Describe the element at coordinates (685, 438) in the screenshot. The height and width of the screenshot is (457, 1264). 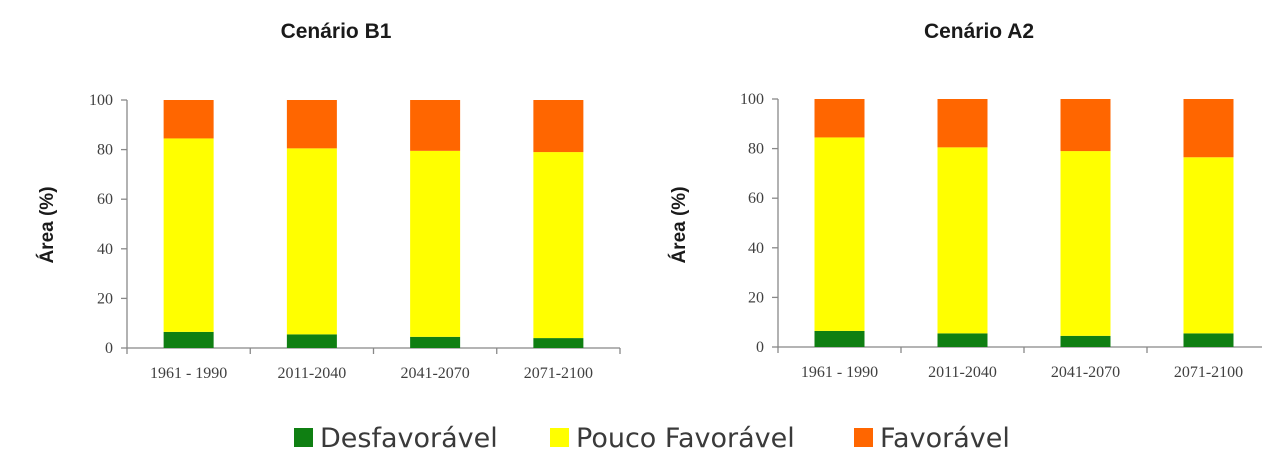
I see `legend-label-1: Pouco Favorável` at that location.